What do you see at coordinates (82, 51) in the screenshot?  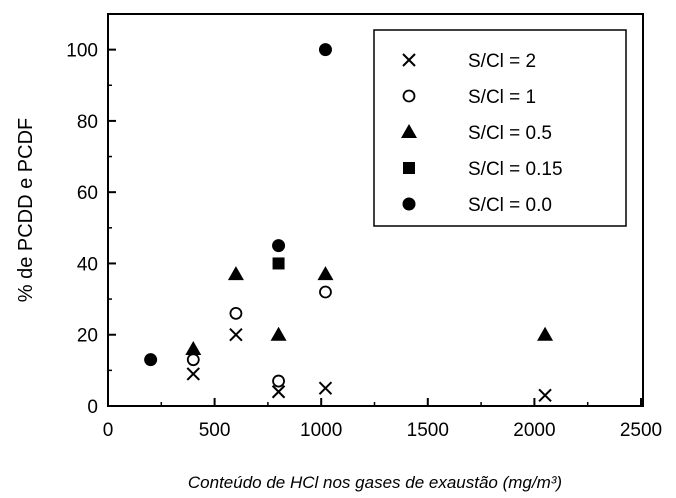 I see `y-tick-label: 100` at bounding box center [82, 51].